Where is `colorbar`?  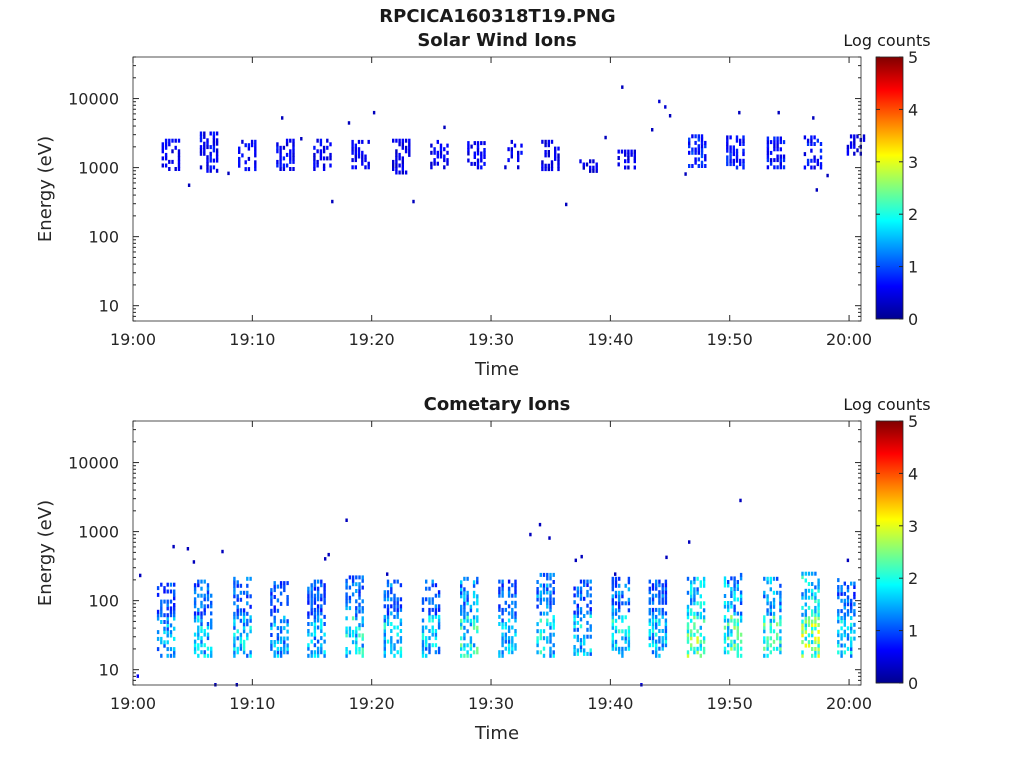
colorbar is located at coordinates (889, 552).